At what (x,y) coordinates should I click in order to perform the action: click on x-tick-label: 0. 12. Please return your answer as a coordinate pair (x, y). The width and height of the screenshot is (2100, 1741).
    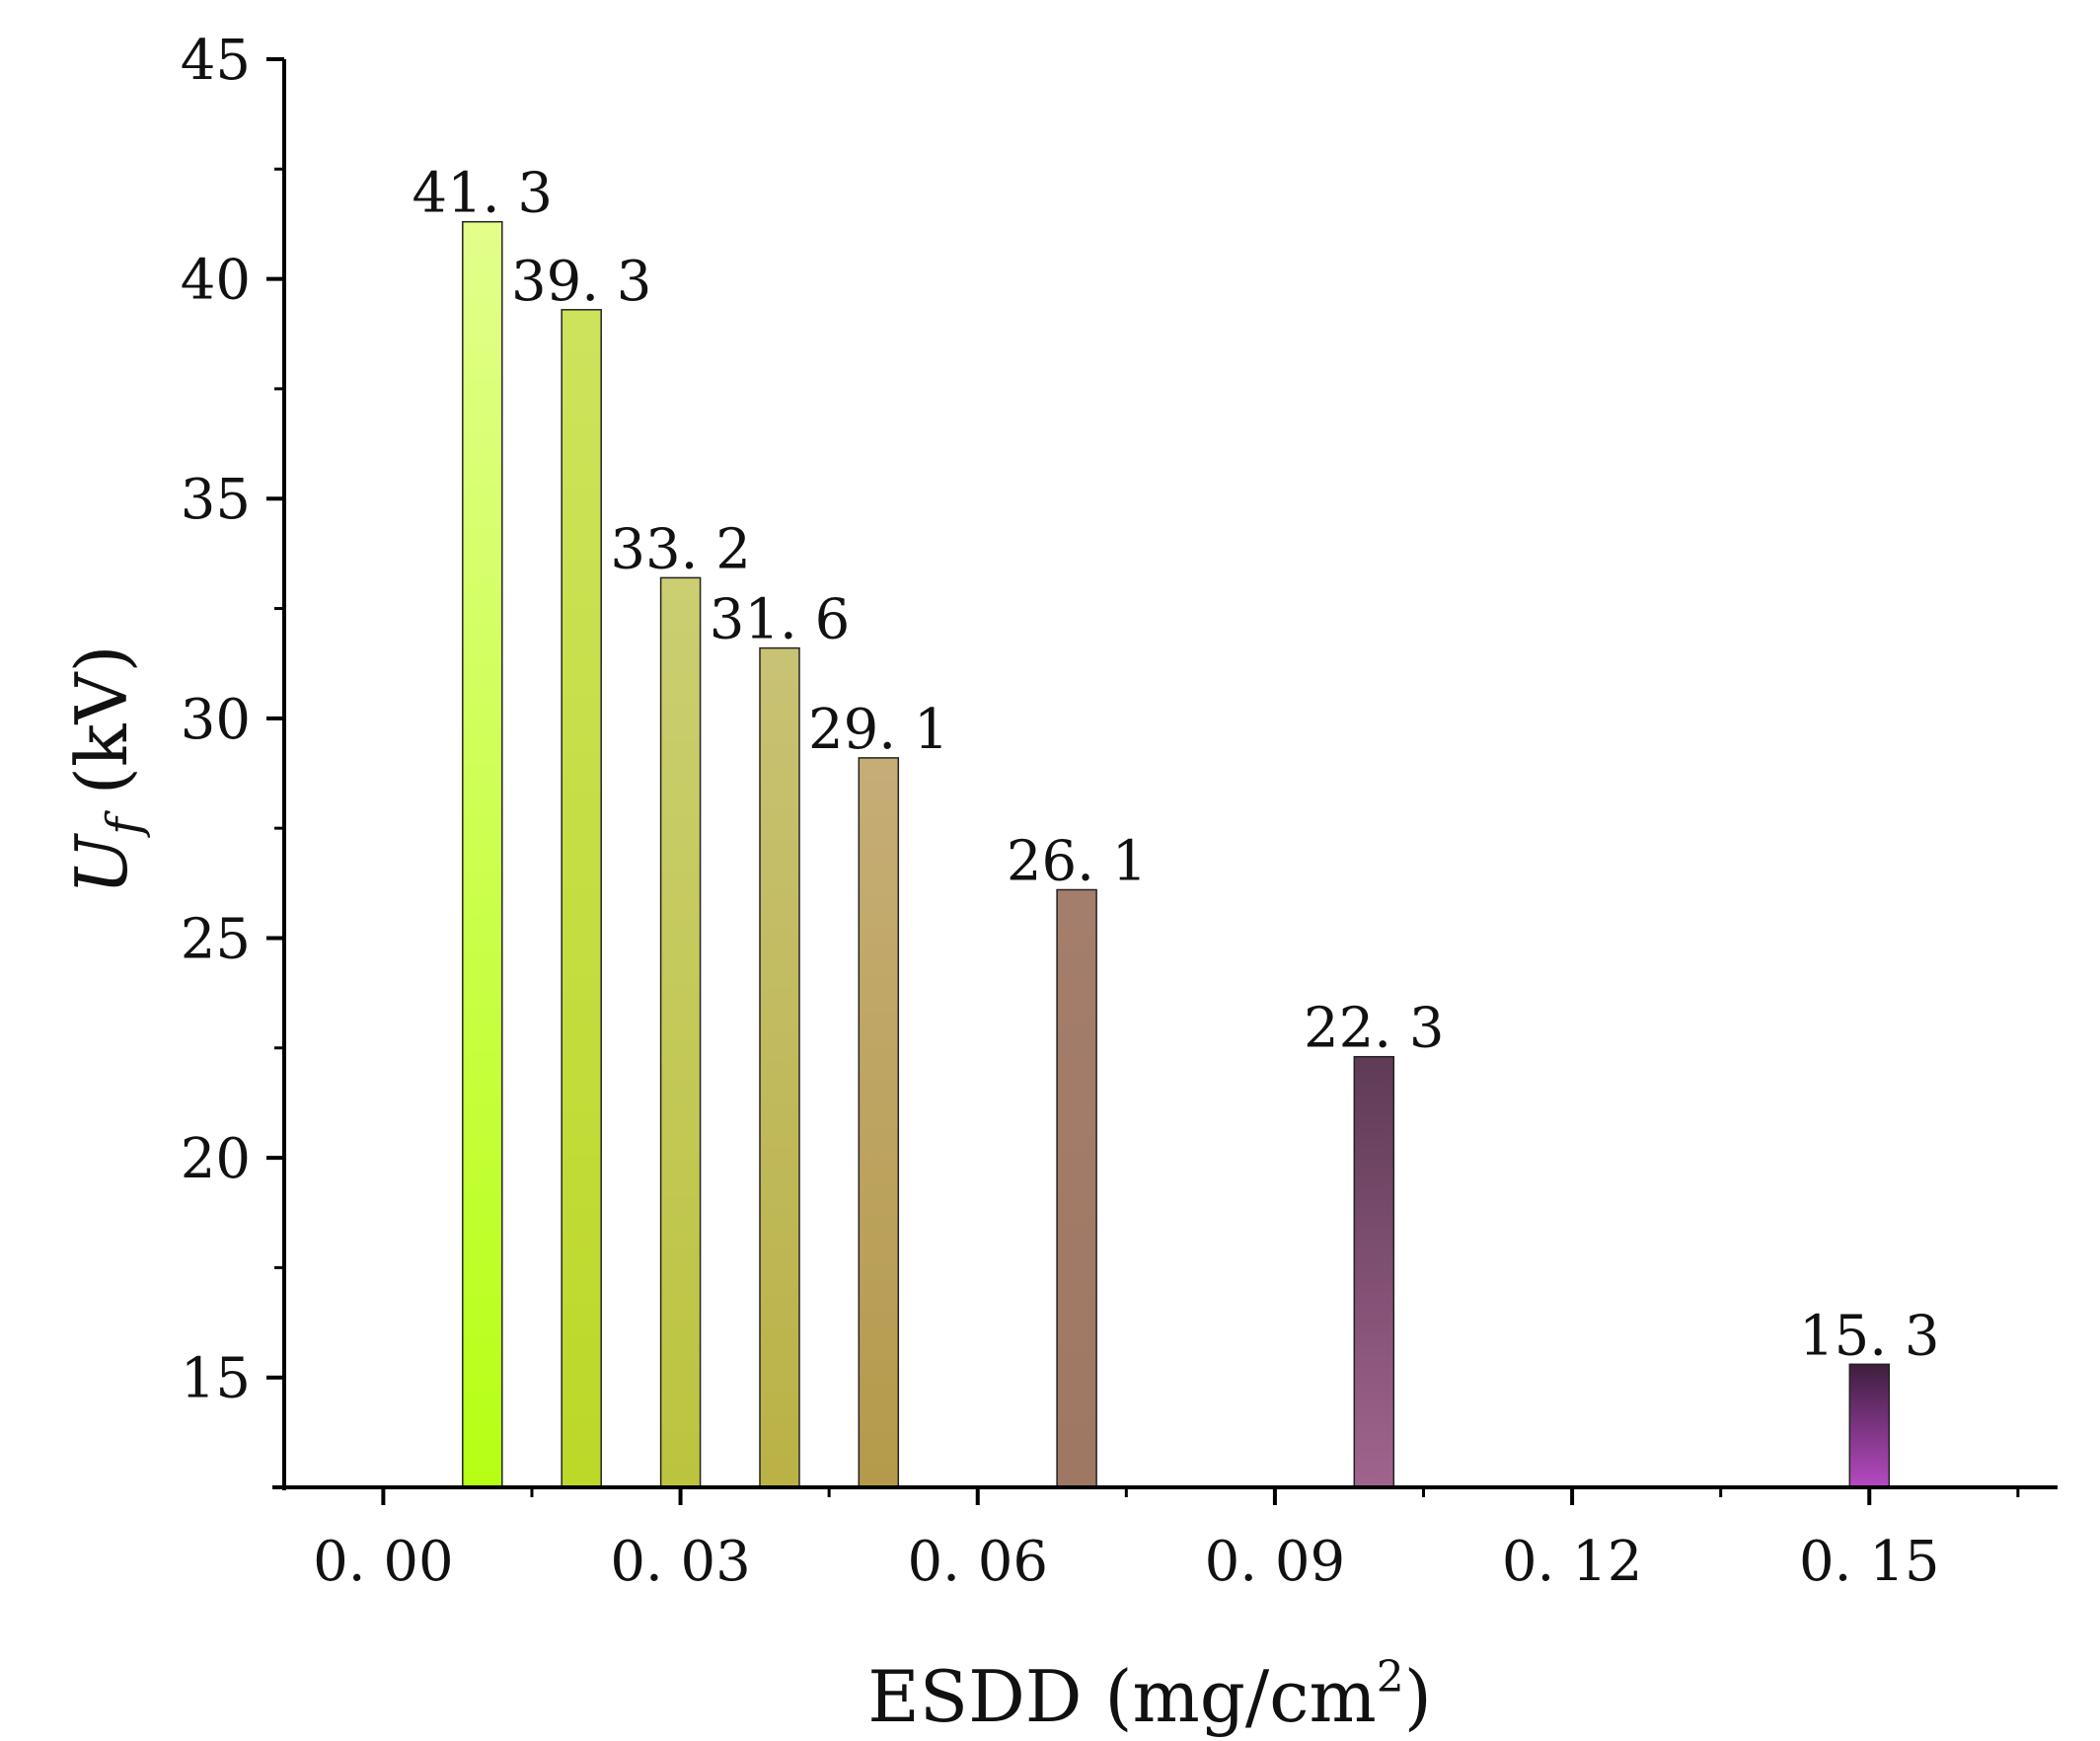
    Looking at the image, I should click on (1572, 1562).